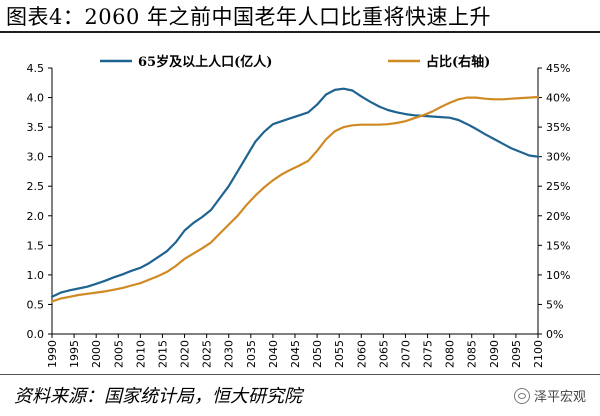 Image resolution: width=600 pixels, height=416 pixels. What do you see at coordinates (36, 245) in the screenshot?
I see `left-tick-label: 1.5` at bounding box center [36, 245].